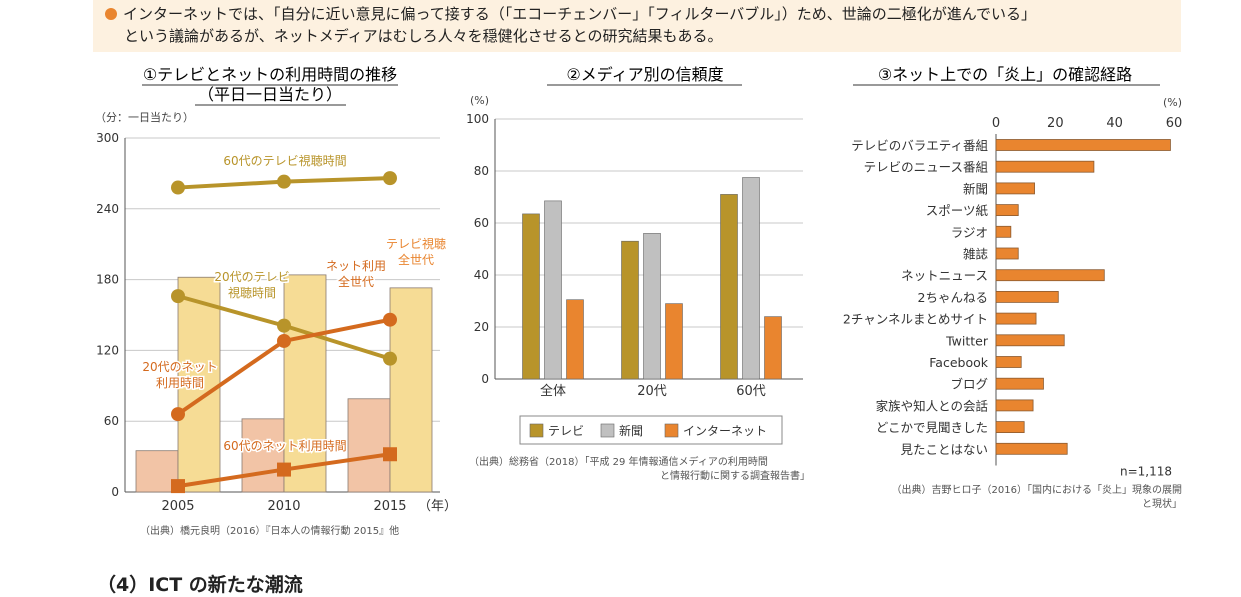 This screenshot has width=1241, height=597. Describe the element at coordinates (944, 449) in the screenshot. I see `chart3-category-label: 見たことはない` at that location.